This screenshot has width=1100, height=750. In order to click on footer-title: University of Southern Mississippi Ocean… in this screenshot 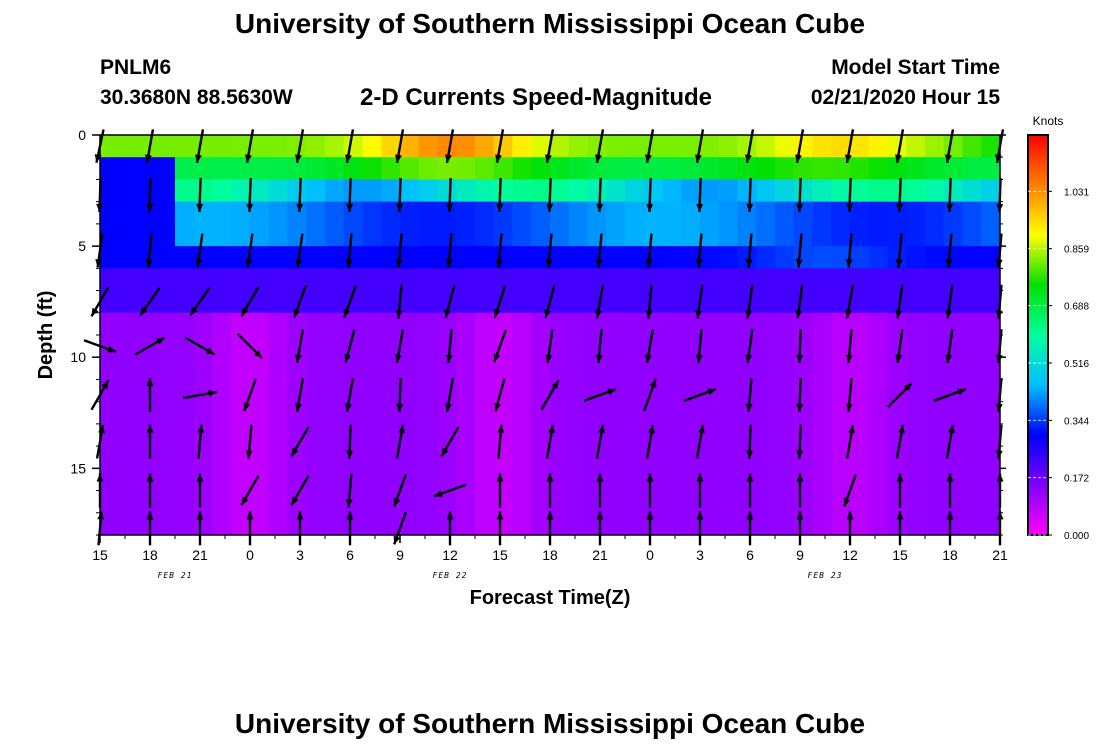, I will do `click(550, 723)`.